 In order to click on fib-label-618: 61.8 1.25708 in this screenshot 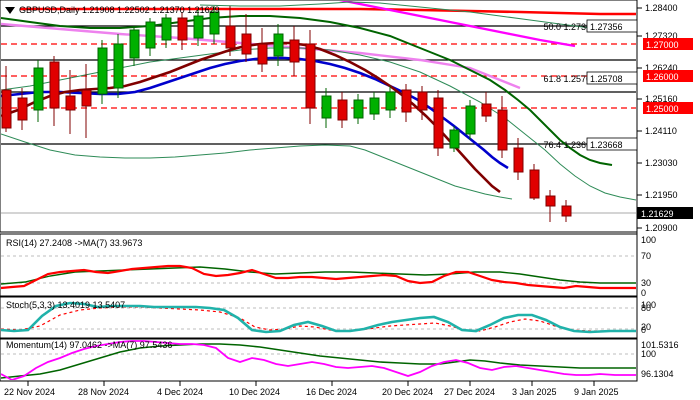, I will do `click(569, 79)`.